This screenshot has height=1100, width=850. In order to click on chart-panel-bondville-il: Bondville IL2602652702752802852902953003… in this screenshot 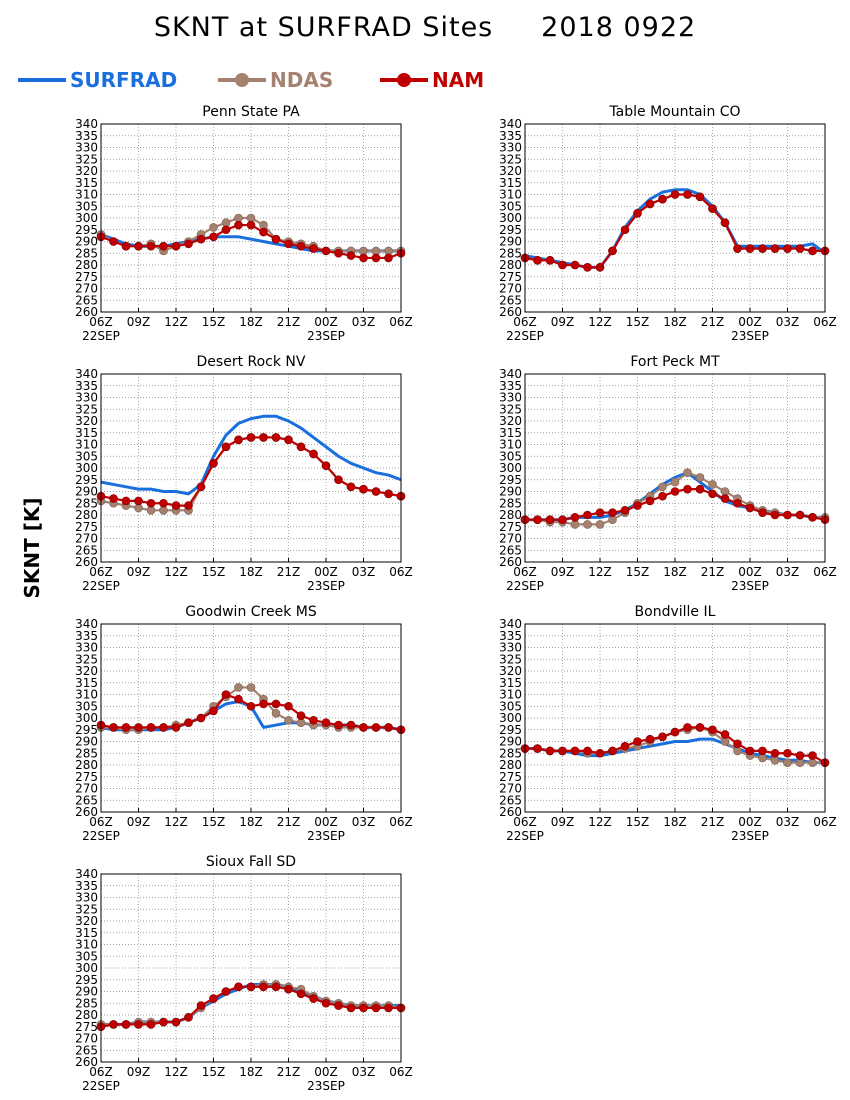, I will do `click(668, 723)`.